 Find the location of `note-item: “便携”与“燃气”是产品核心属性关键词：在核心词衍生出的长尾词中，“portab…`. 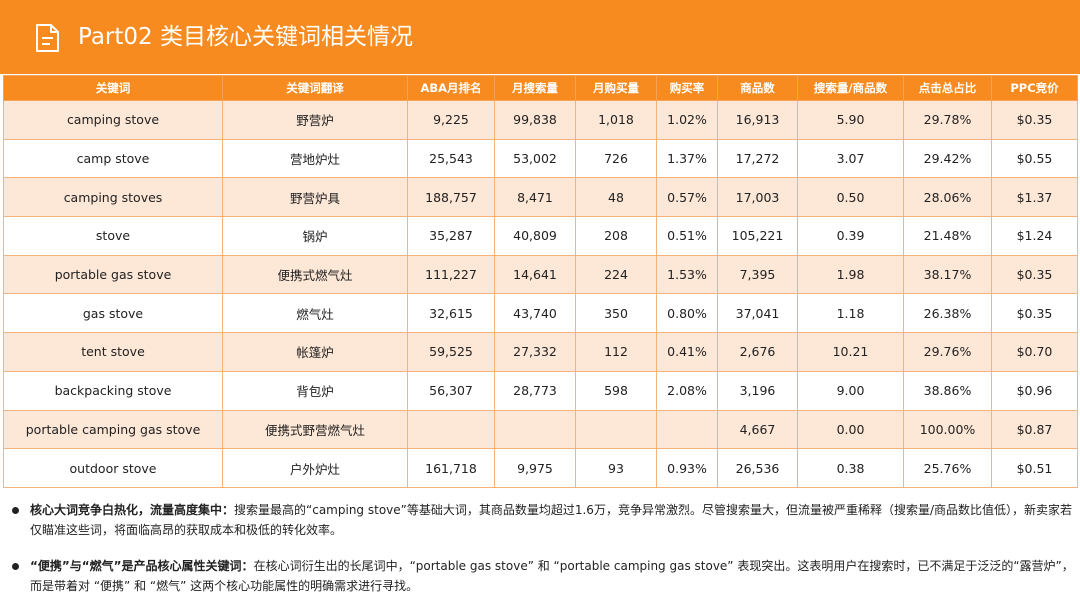

note-item: “便携”与“燃气”是产品核心属性关键词：在核心词衍生出的长尾词中，“portab… is located at coordinates (543, 576).